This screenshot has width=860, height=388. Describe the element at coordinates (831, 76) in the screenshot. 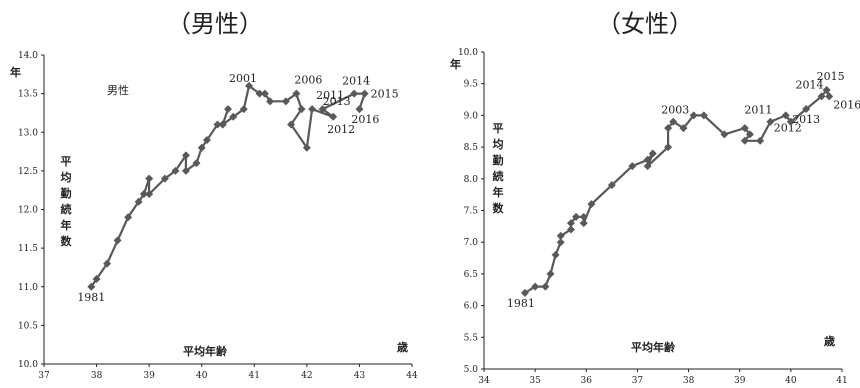

I see `data-point-year-label: 2015` at that location.